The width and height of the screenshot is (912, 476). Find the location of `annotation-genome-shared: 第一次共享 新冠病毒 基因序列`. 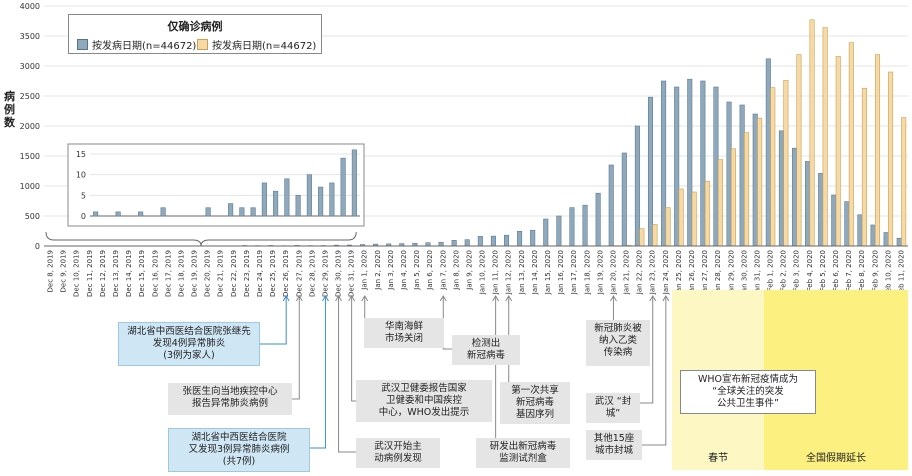

annotation-genome-shared: 第一次共享 新冠病毒 基因序列 is located at coordinates (535, 403).